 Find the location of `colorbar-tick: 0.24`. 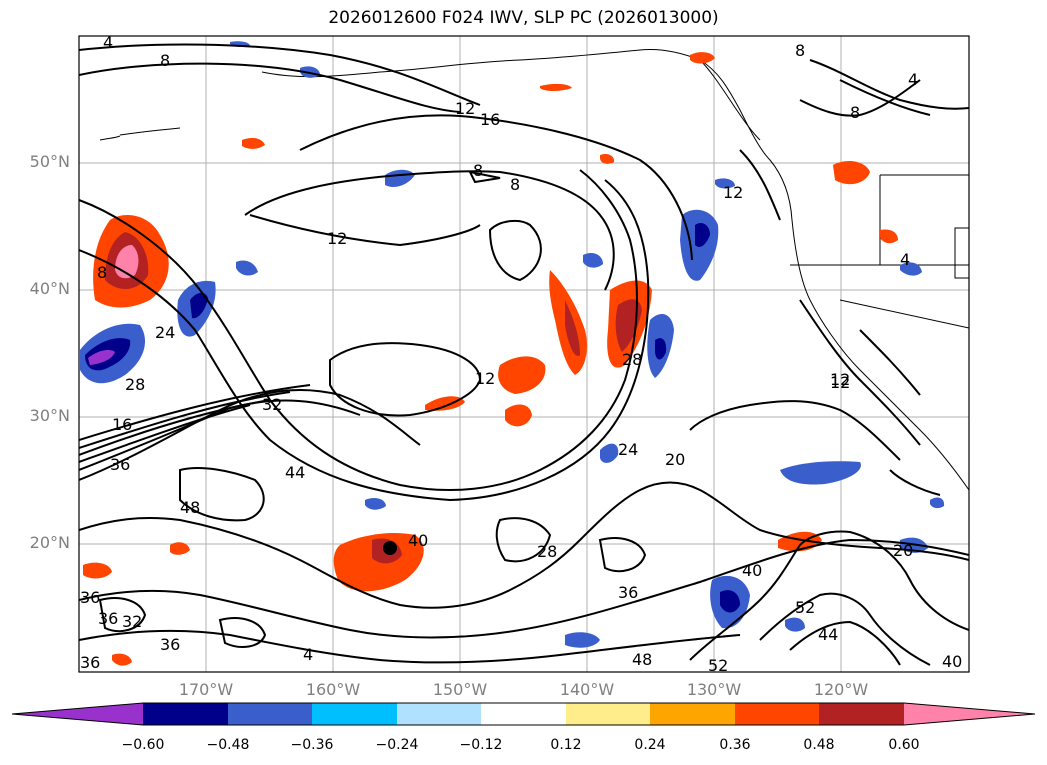

colorbar-tick: 0.24 is located at coordinates (650, 745).